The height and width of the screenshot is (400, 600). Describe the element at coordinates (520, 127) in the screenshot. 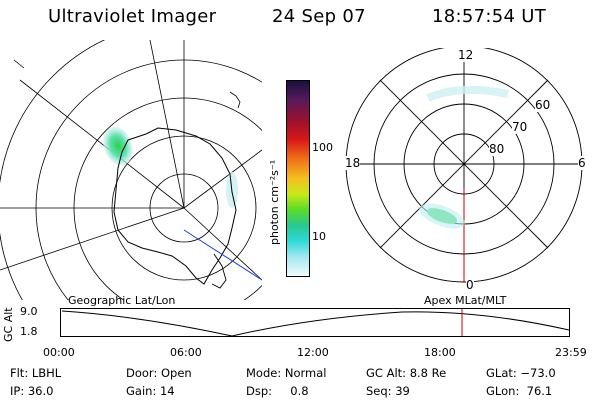

I see `lat-label-70: 70` at that location.